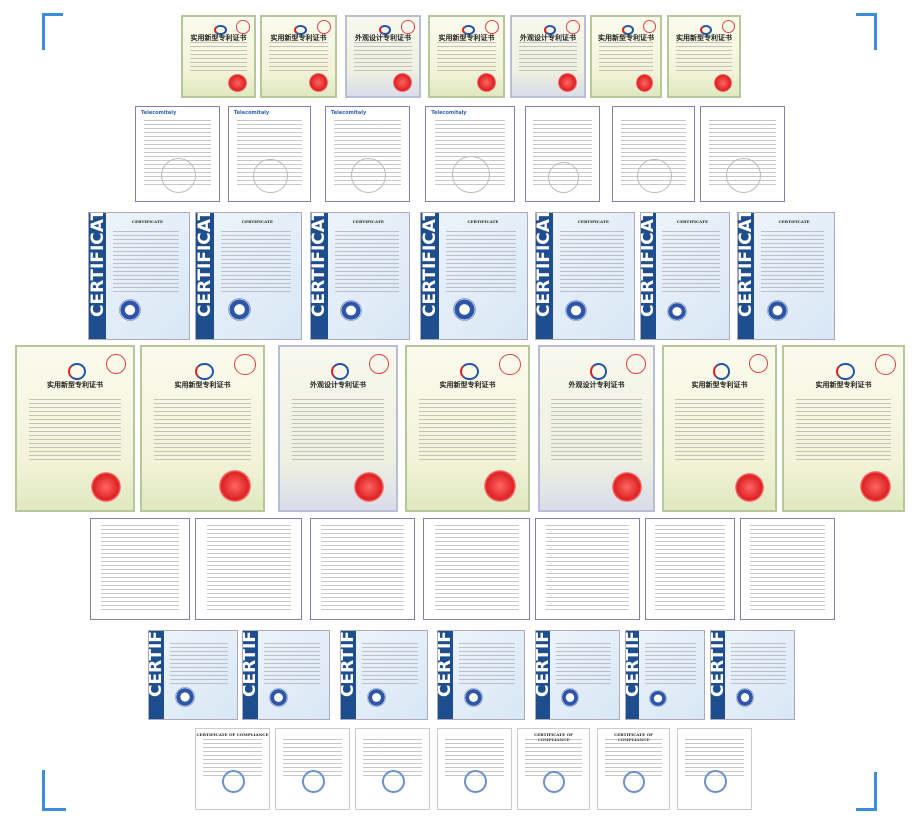  I want to click on corner-bracket-bottom-left, so click(54, 790).